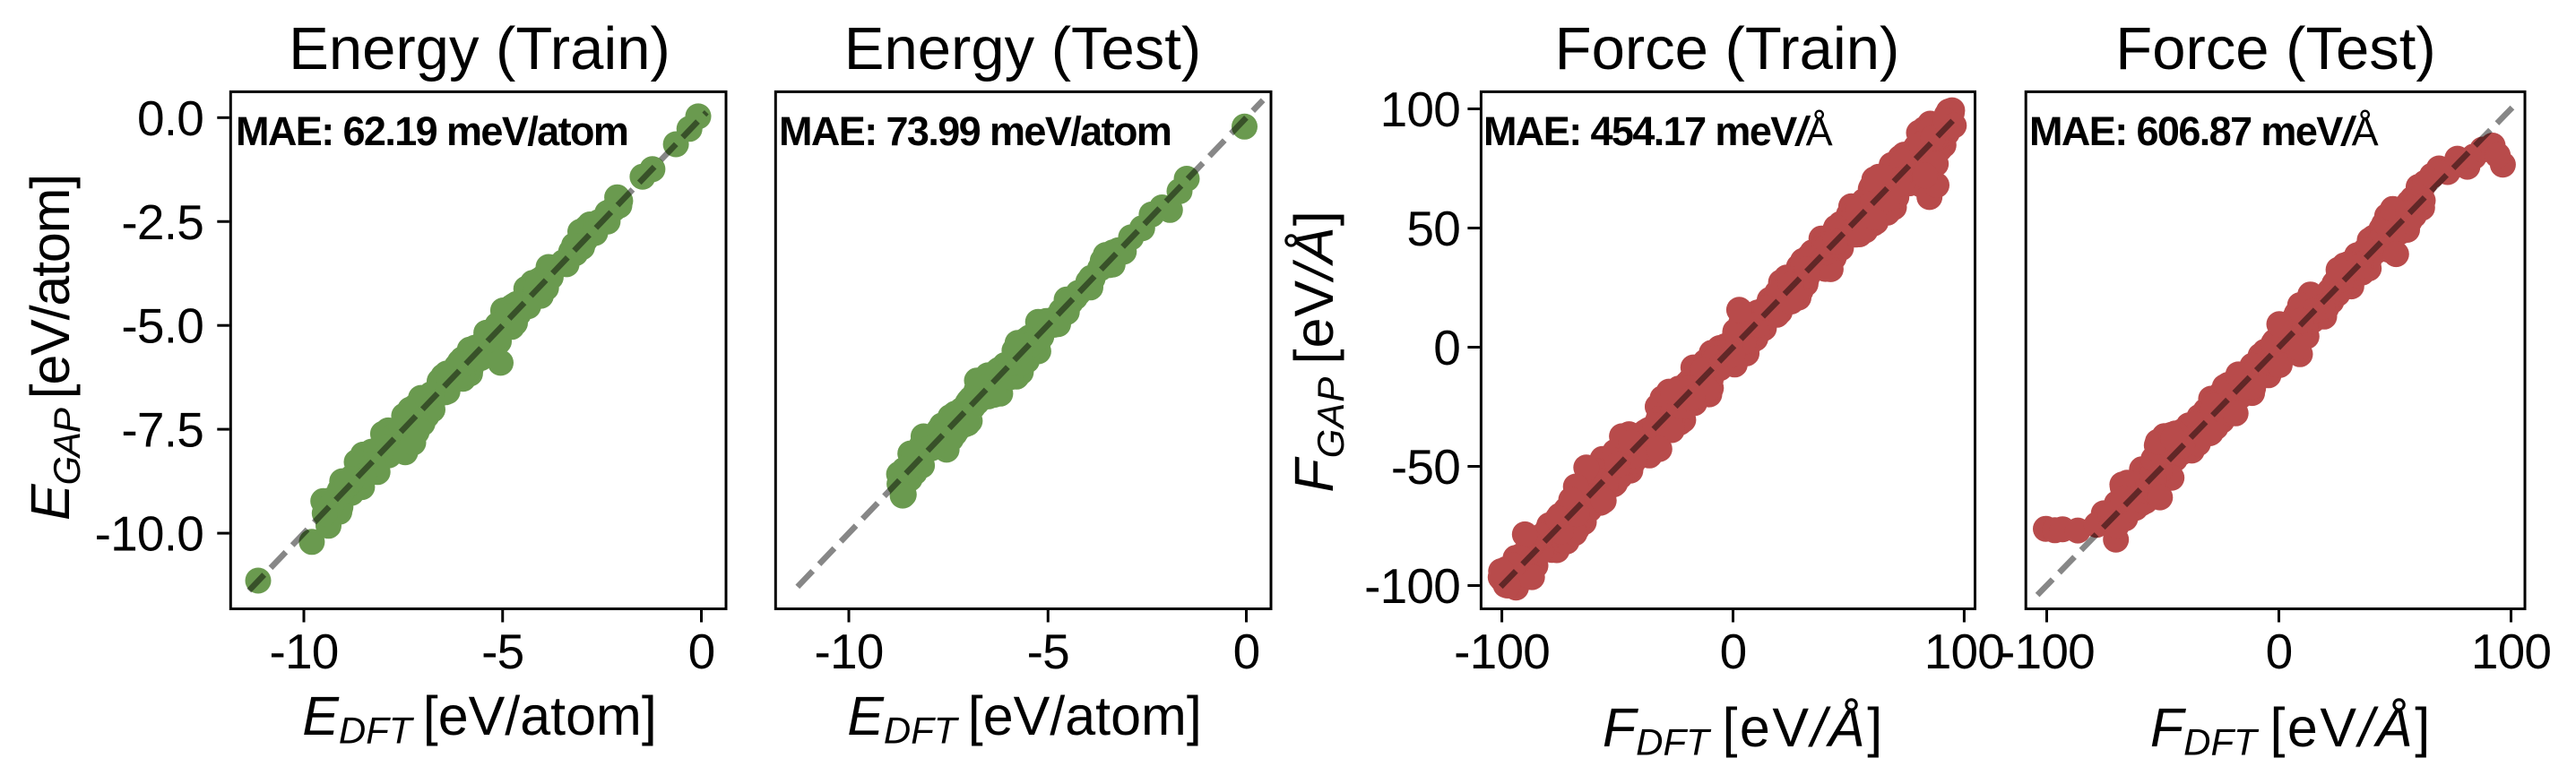  Describe the element at coordinates (170, 118) in the screenshot. I see `svg-text: 0.0` at that location.